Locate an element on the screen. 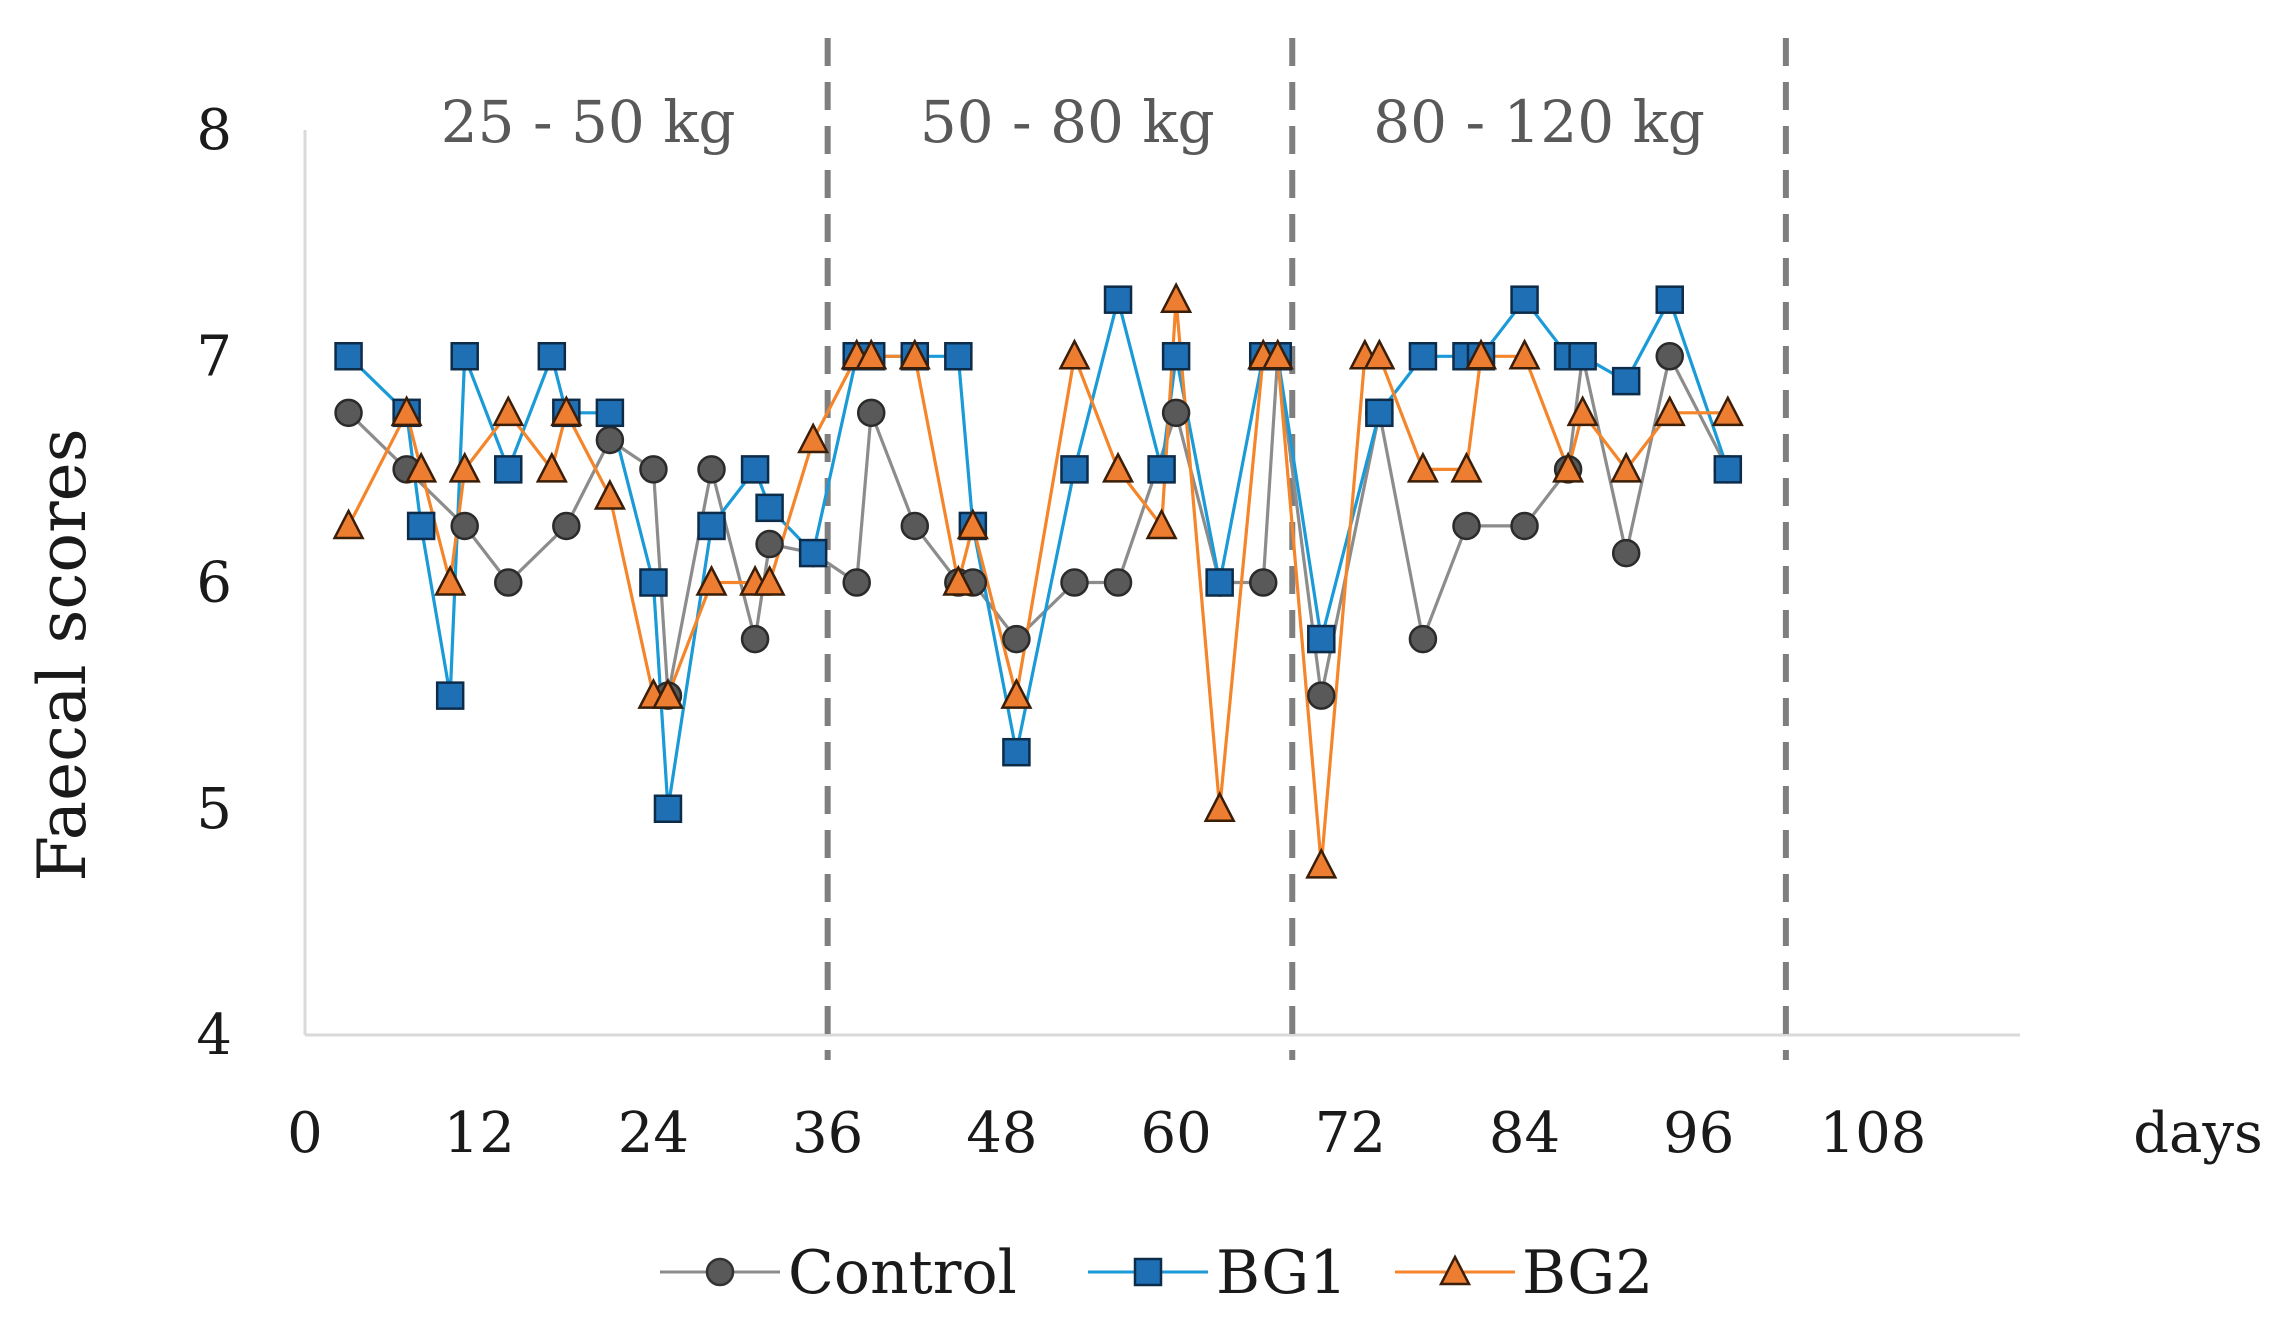  x-tick-label: 12 is located at coordinates (479, 1133).